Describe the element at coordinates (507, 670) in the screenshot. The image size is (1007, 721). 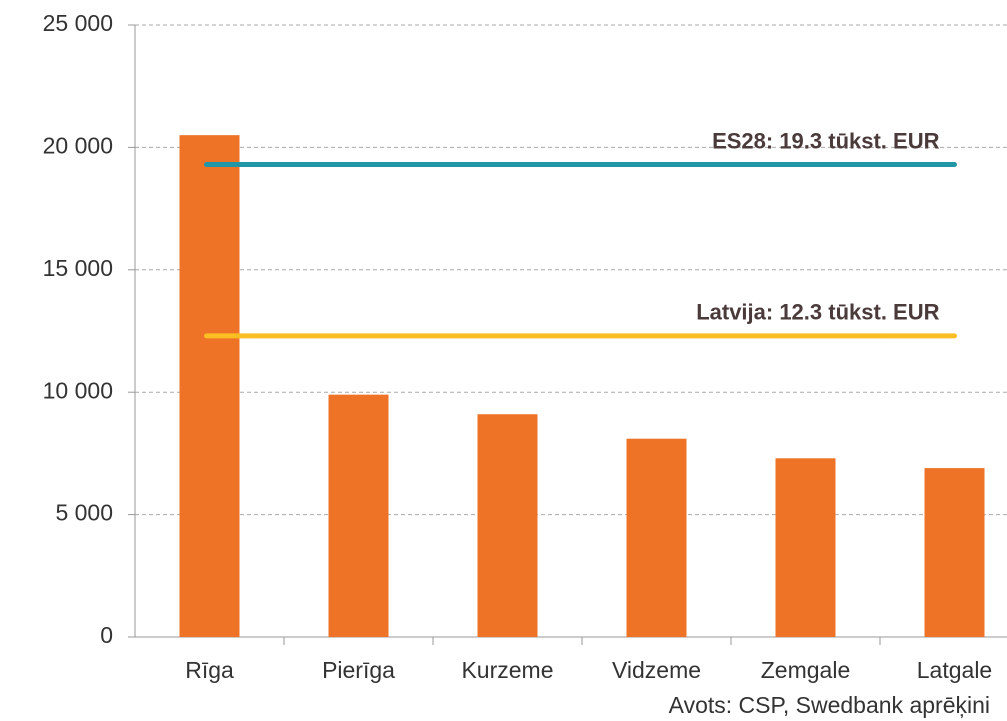
I see `x-tick-label: Kurzeme` at that location.